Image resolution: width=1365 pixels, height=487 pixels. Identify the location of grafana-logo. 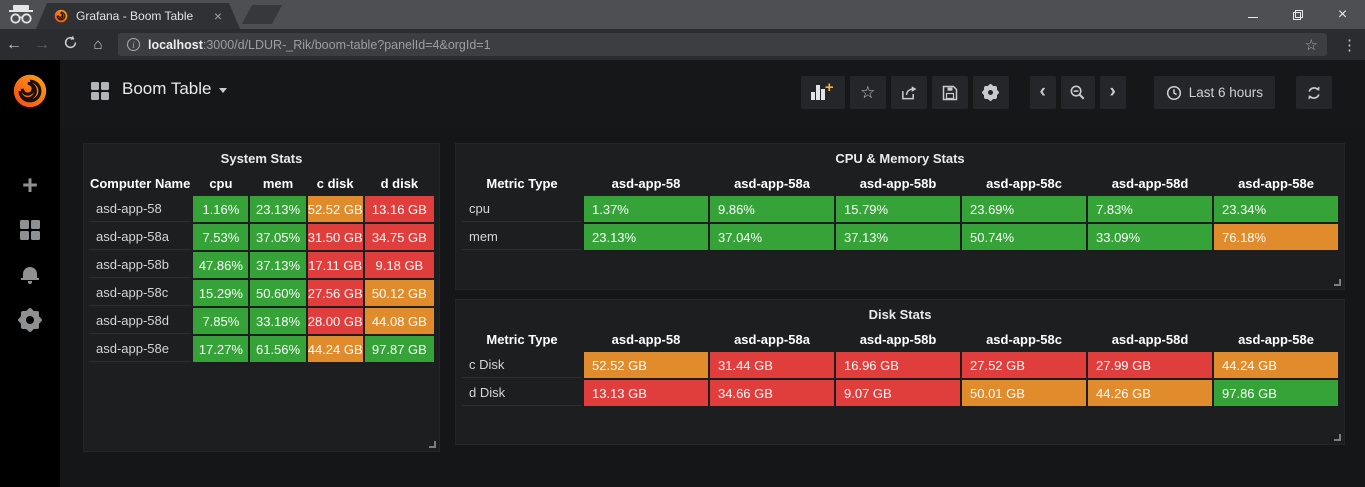
(30, 91).